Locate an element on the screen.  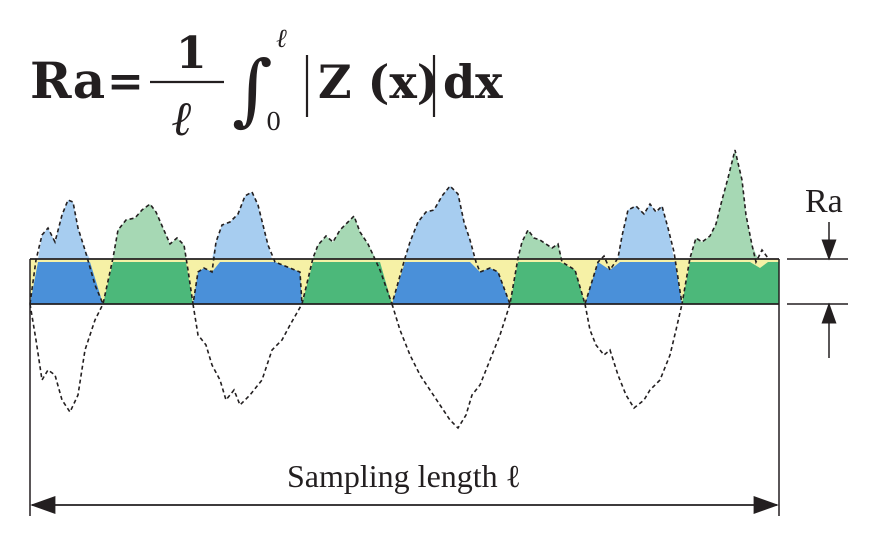
integral-lower-limit: 0 is located at coordinates (273, 122).